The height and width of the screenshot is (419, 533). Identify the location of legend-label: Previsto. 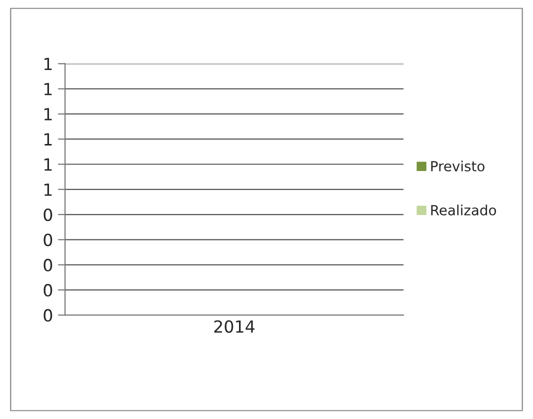
(457, 166).